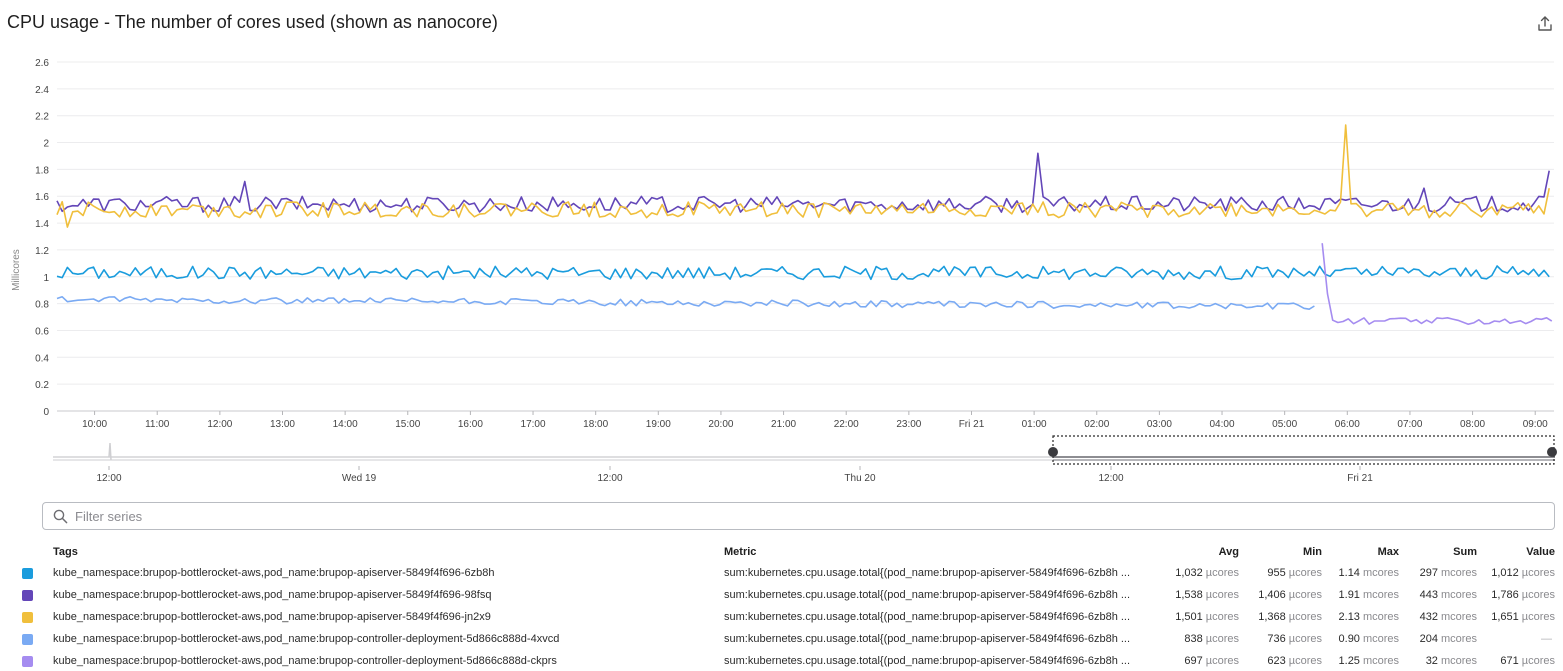 Image resolution: width=1563 pixels, height=671 pixels. What do you see at coordinates (1428, 595) in the screenshot?
I see `sum-value: 443` at bounding box center [1428, 595].